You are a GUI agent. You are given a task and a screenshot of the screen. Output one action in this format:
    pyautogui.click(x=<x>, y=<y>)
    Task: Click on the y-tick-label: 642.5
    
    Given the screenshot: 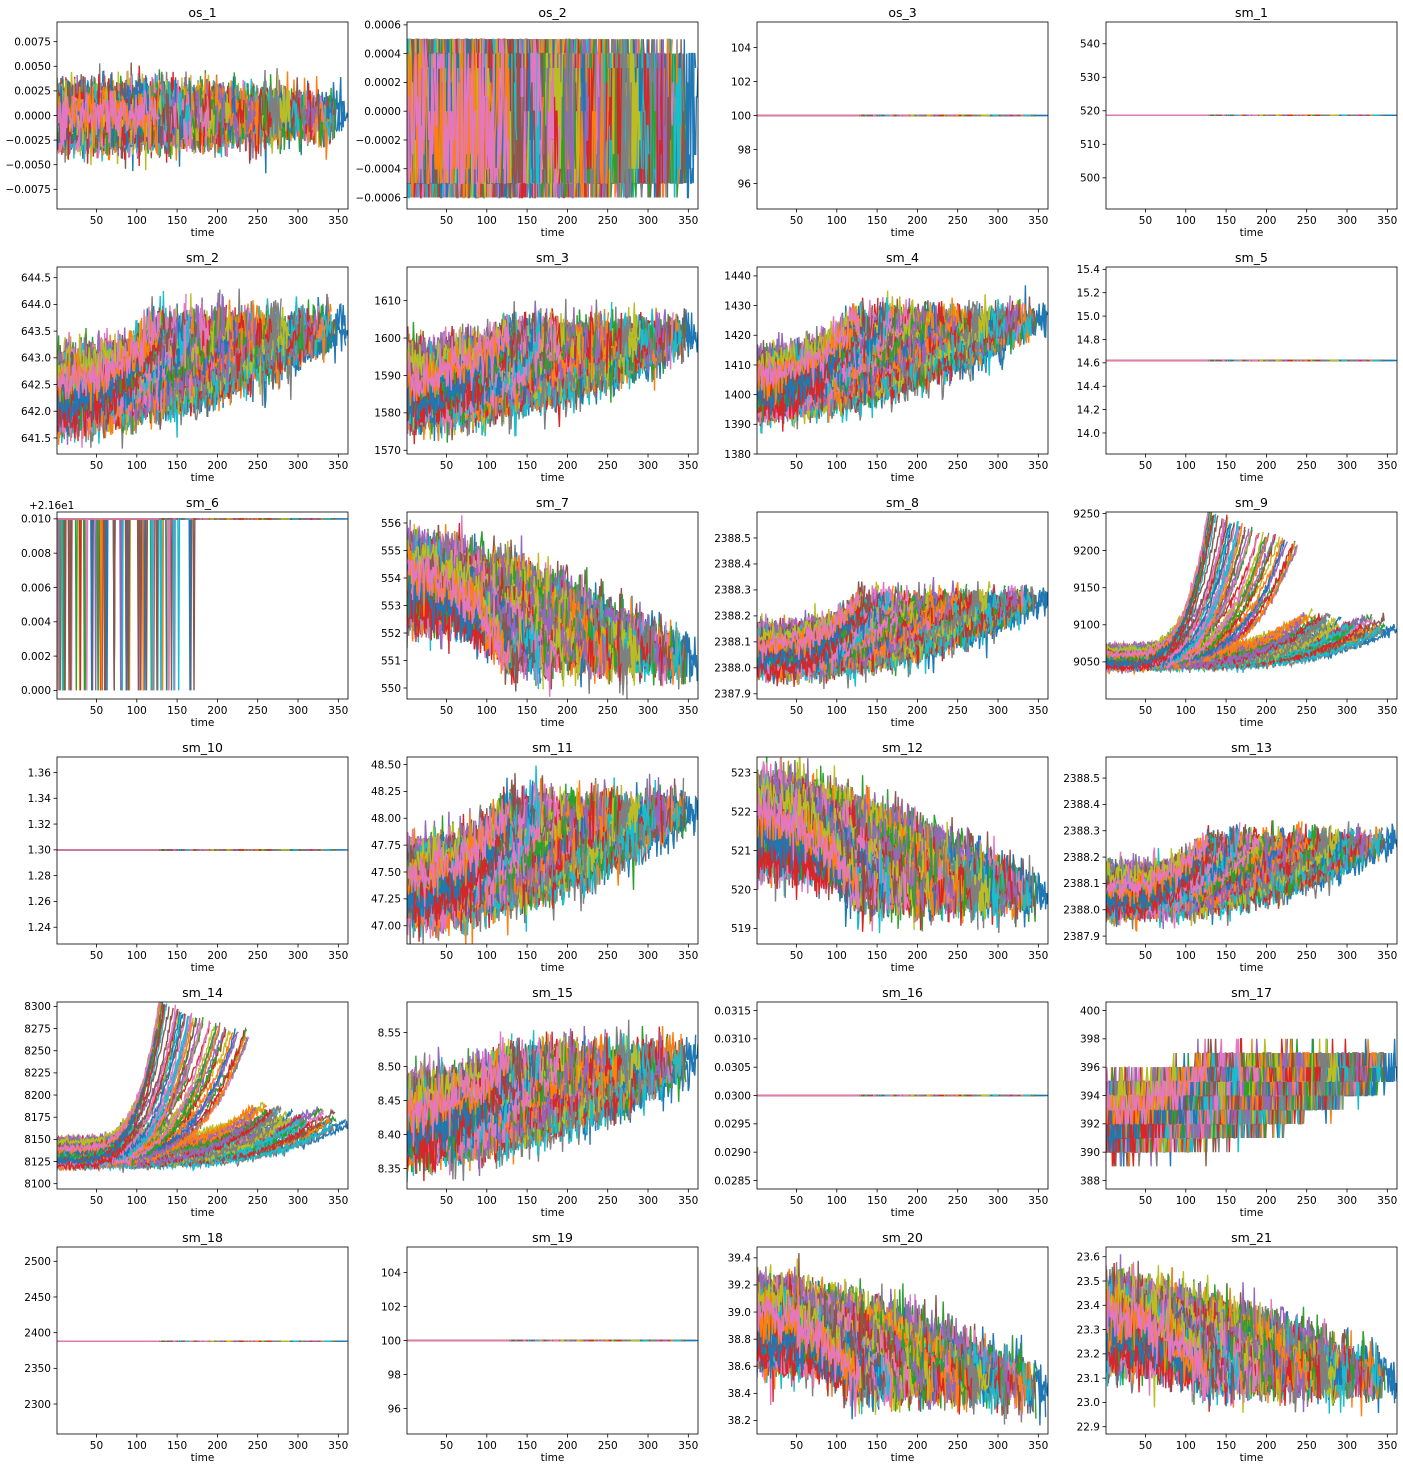 What is the action you would take?
    pyautogui.click(x=36, y=385)
    